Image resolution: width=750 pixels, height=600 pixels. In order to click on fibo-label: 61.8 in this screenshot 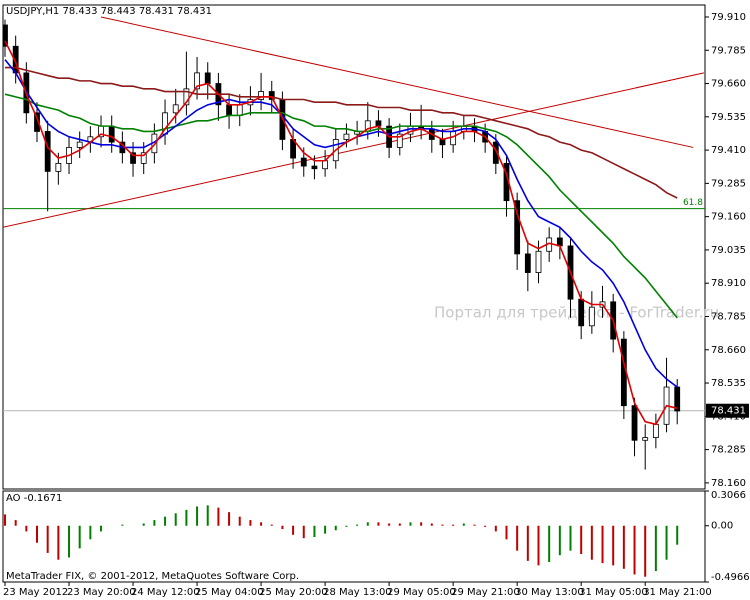, I will do `click(693, 203)`.